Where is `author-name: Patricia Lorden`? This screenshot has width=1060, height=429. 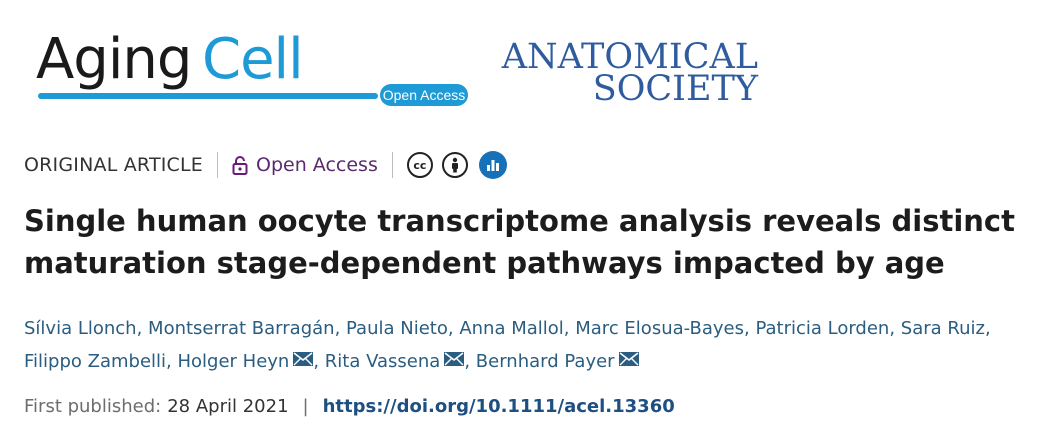 author-name: Patricia Lorden is located at coordinates (822, 328).